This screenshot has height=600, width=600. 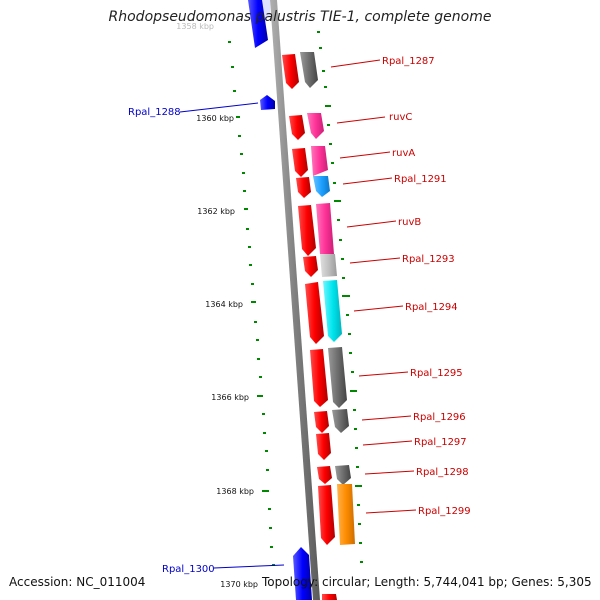 I want to click on cds-ruva, so click(x=300, y=162).